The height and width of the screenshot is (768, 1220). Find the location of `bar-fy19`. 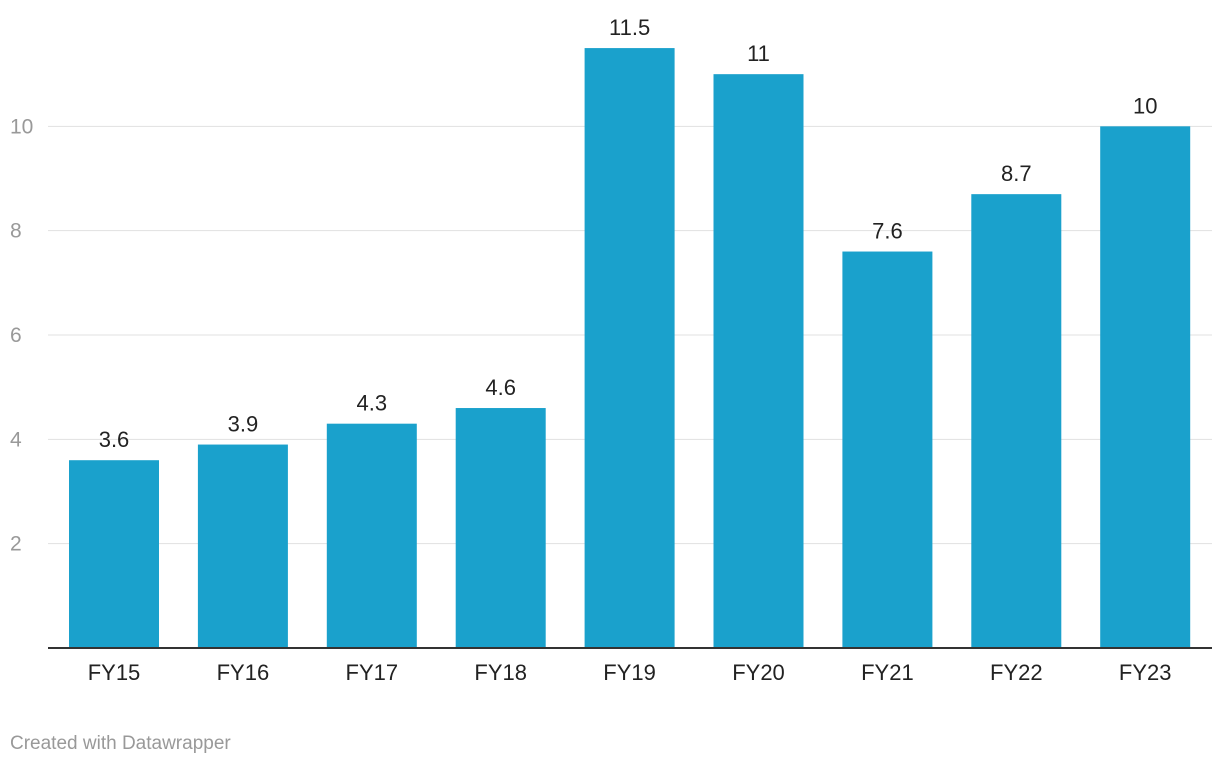

bar-fy19 is located at coordinates (629, 348).